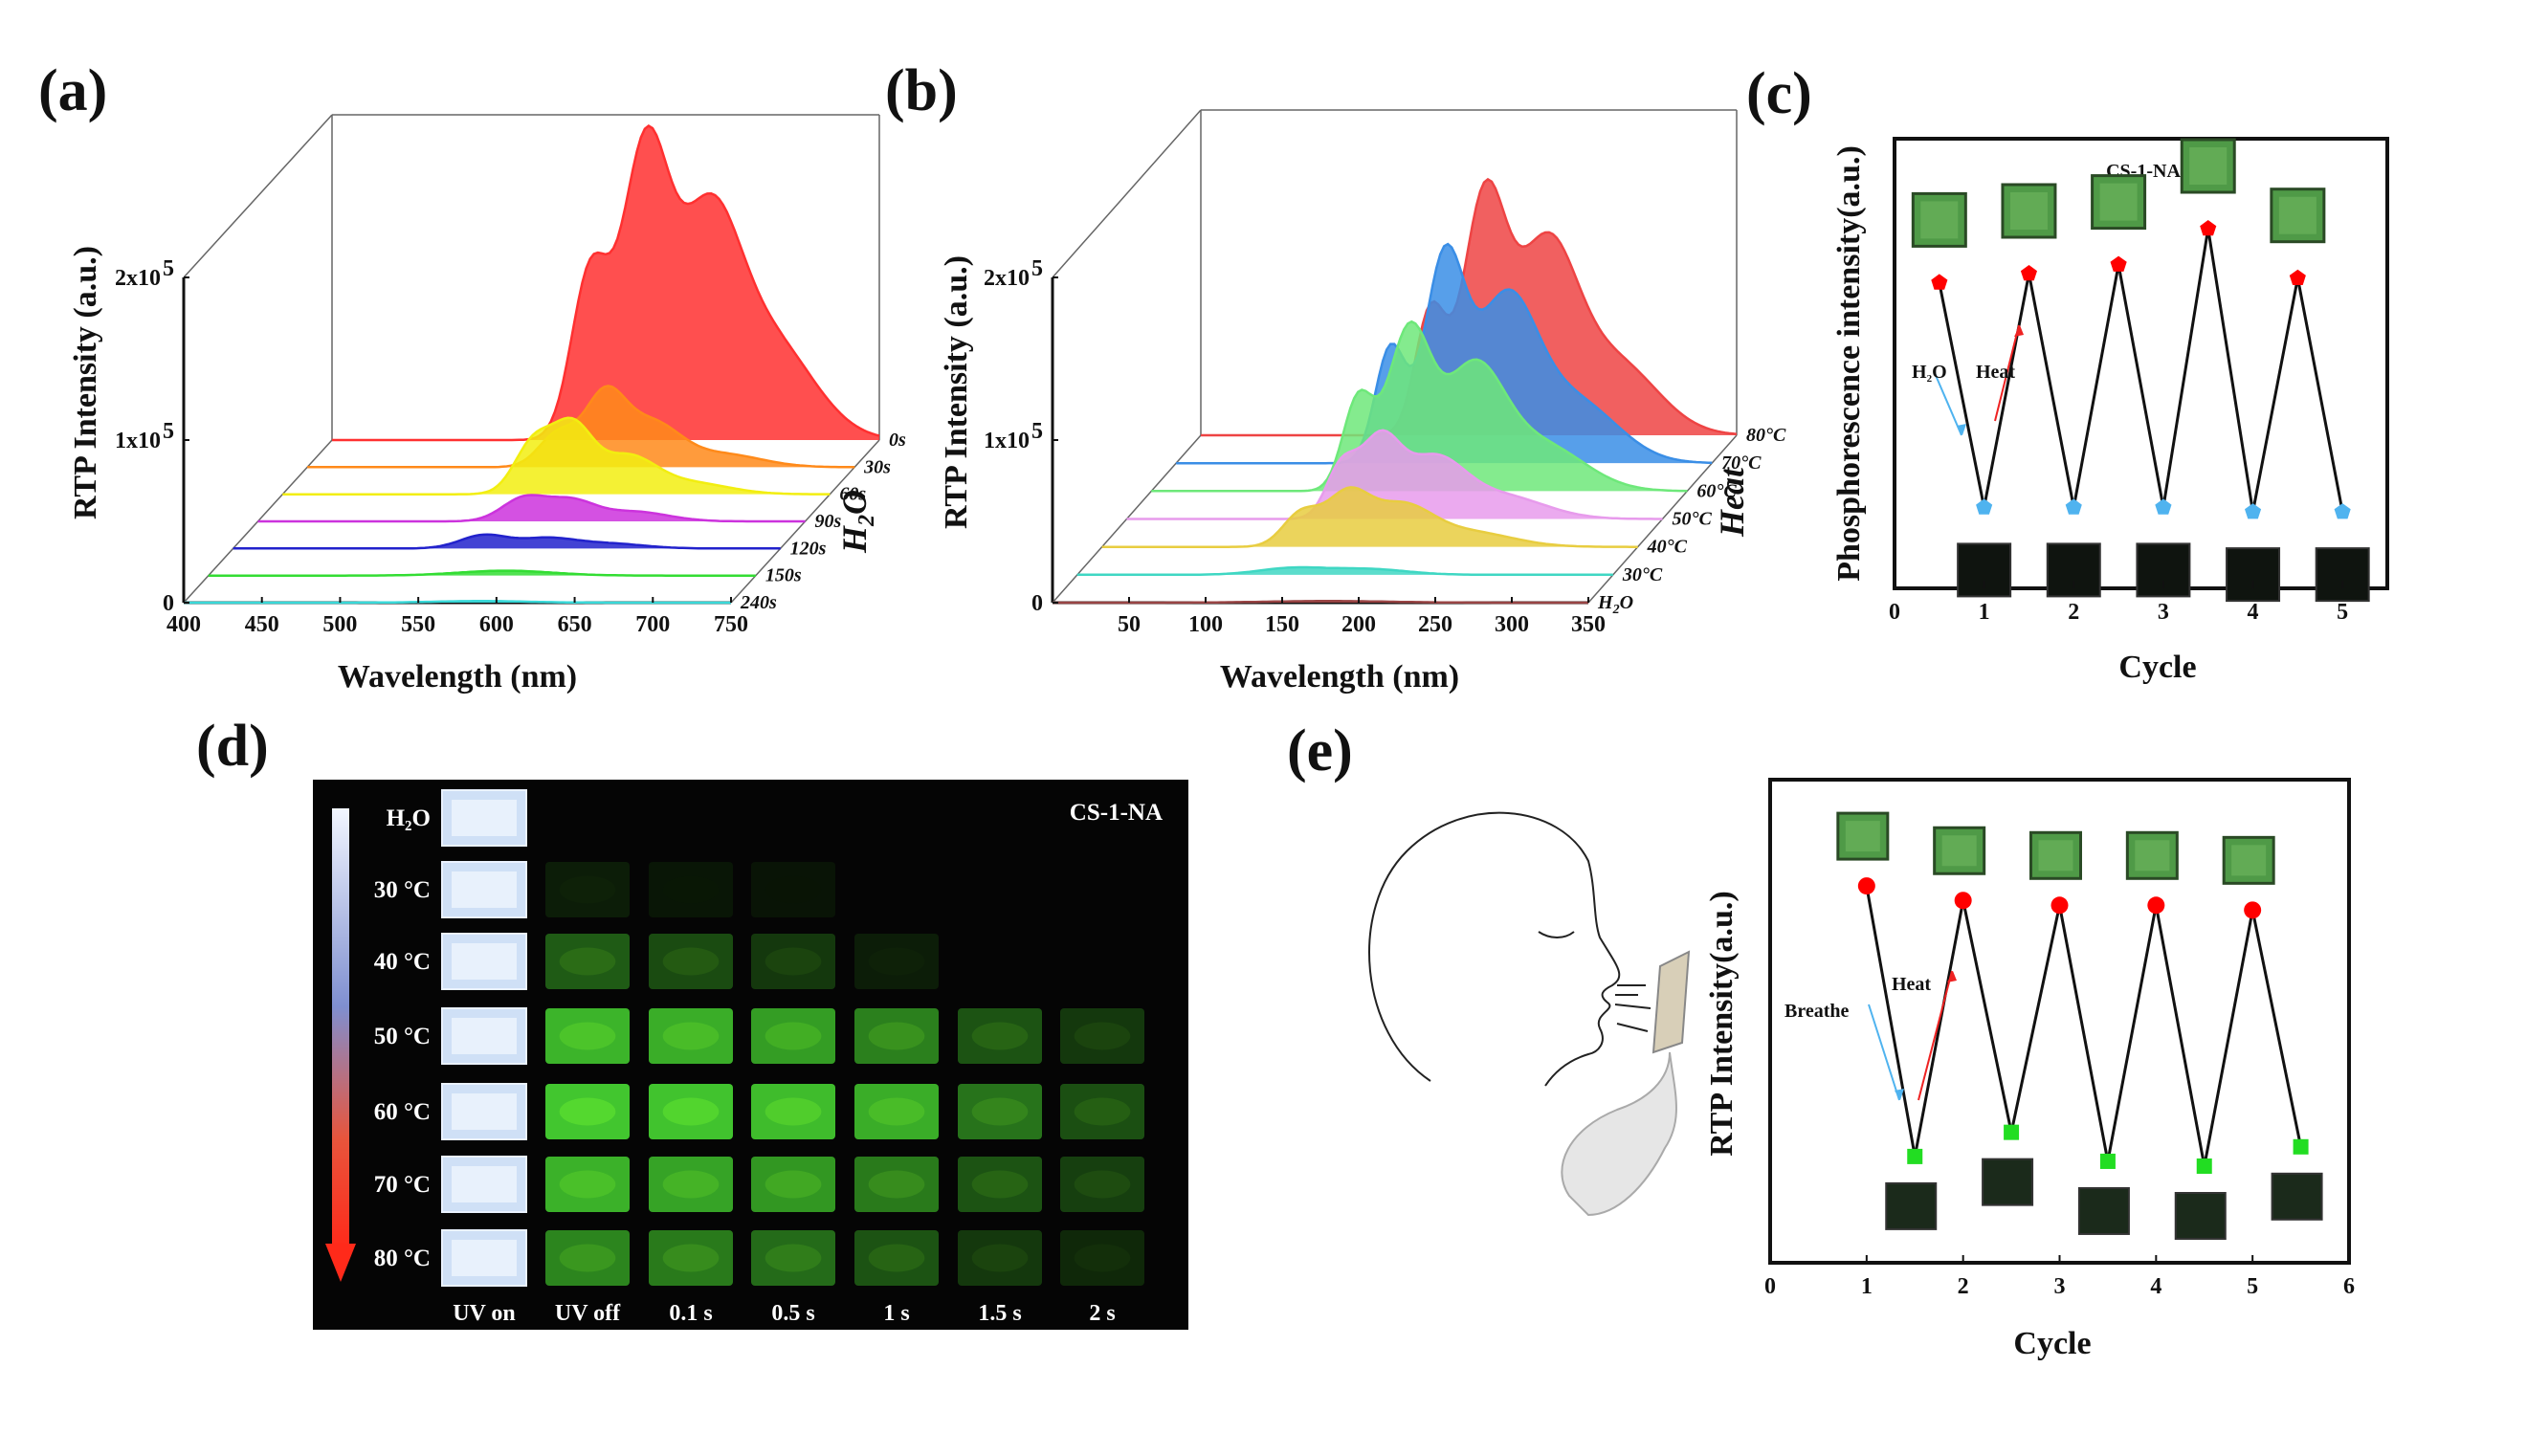  What do you see at coordinates (575, 625) in the screenshot?
I see `x-tick-650: 650` at bounding box center [575, 625].